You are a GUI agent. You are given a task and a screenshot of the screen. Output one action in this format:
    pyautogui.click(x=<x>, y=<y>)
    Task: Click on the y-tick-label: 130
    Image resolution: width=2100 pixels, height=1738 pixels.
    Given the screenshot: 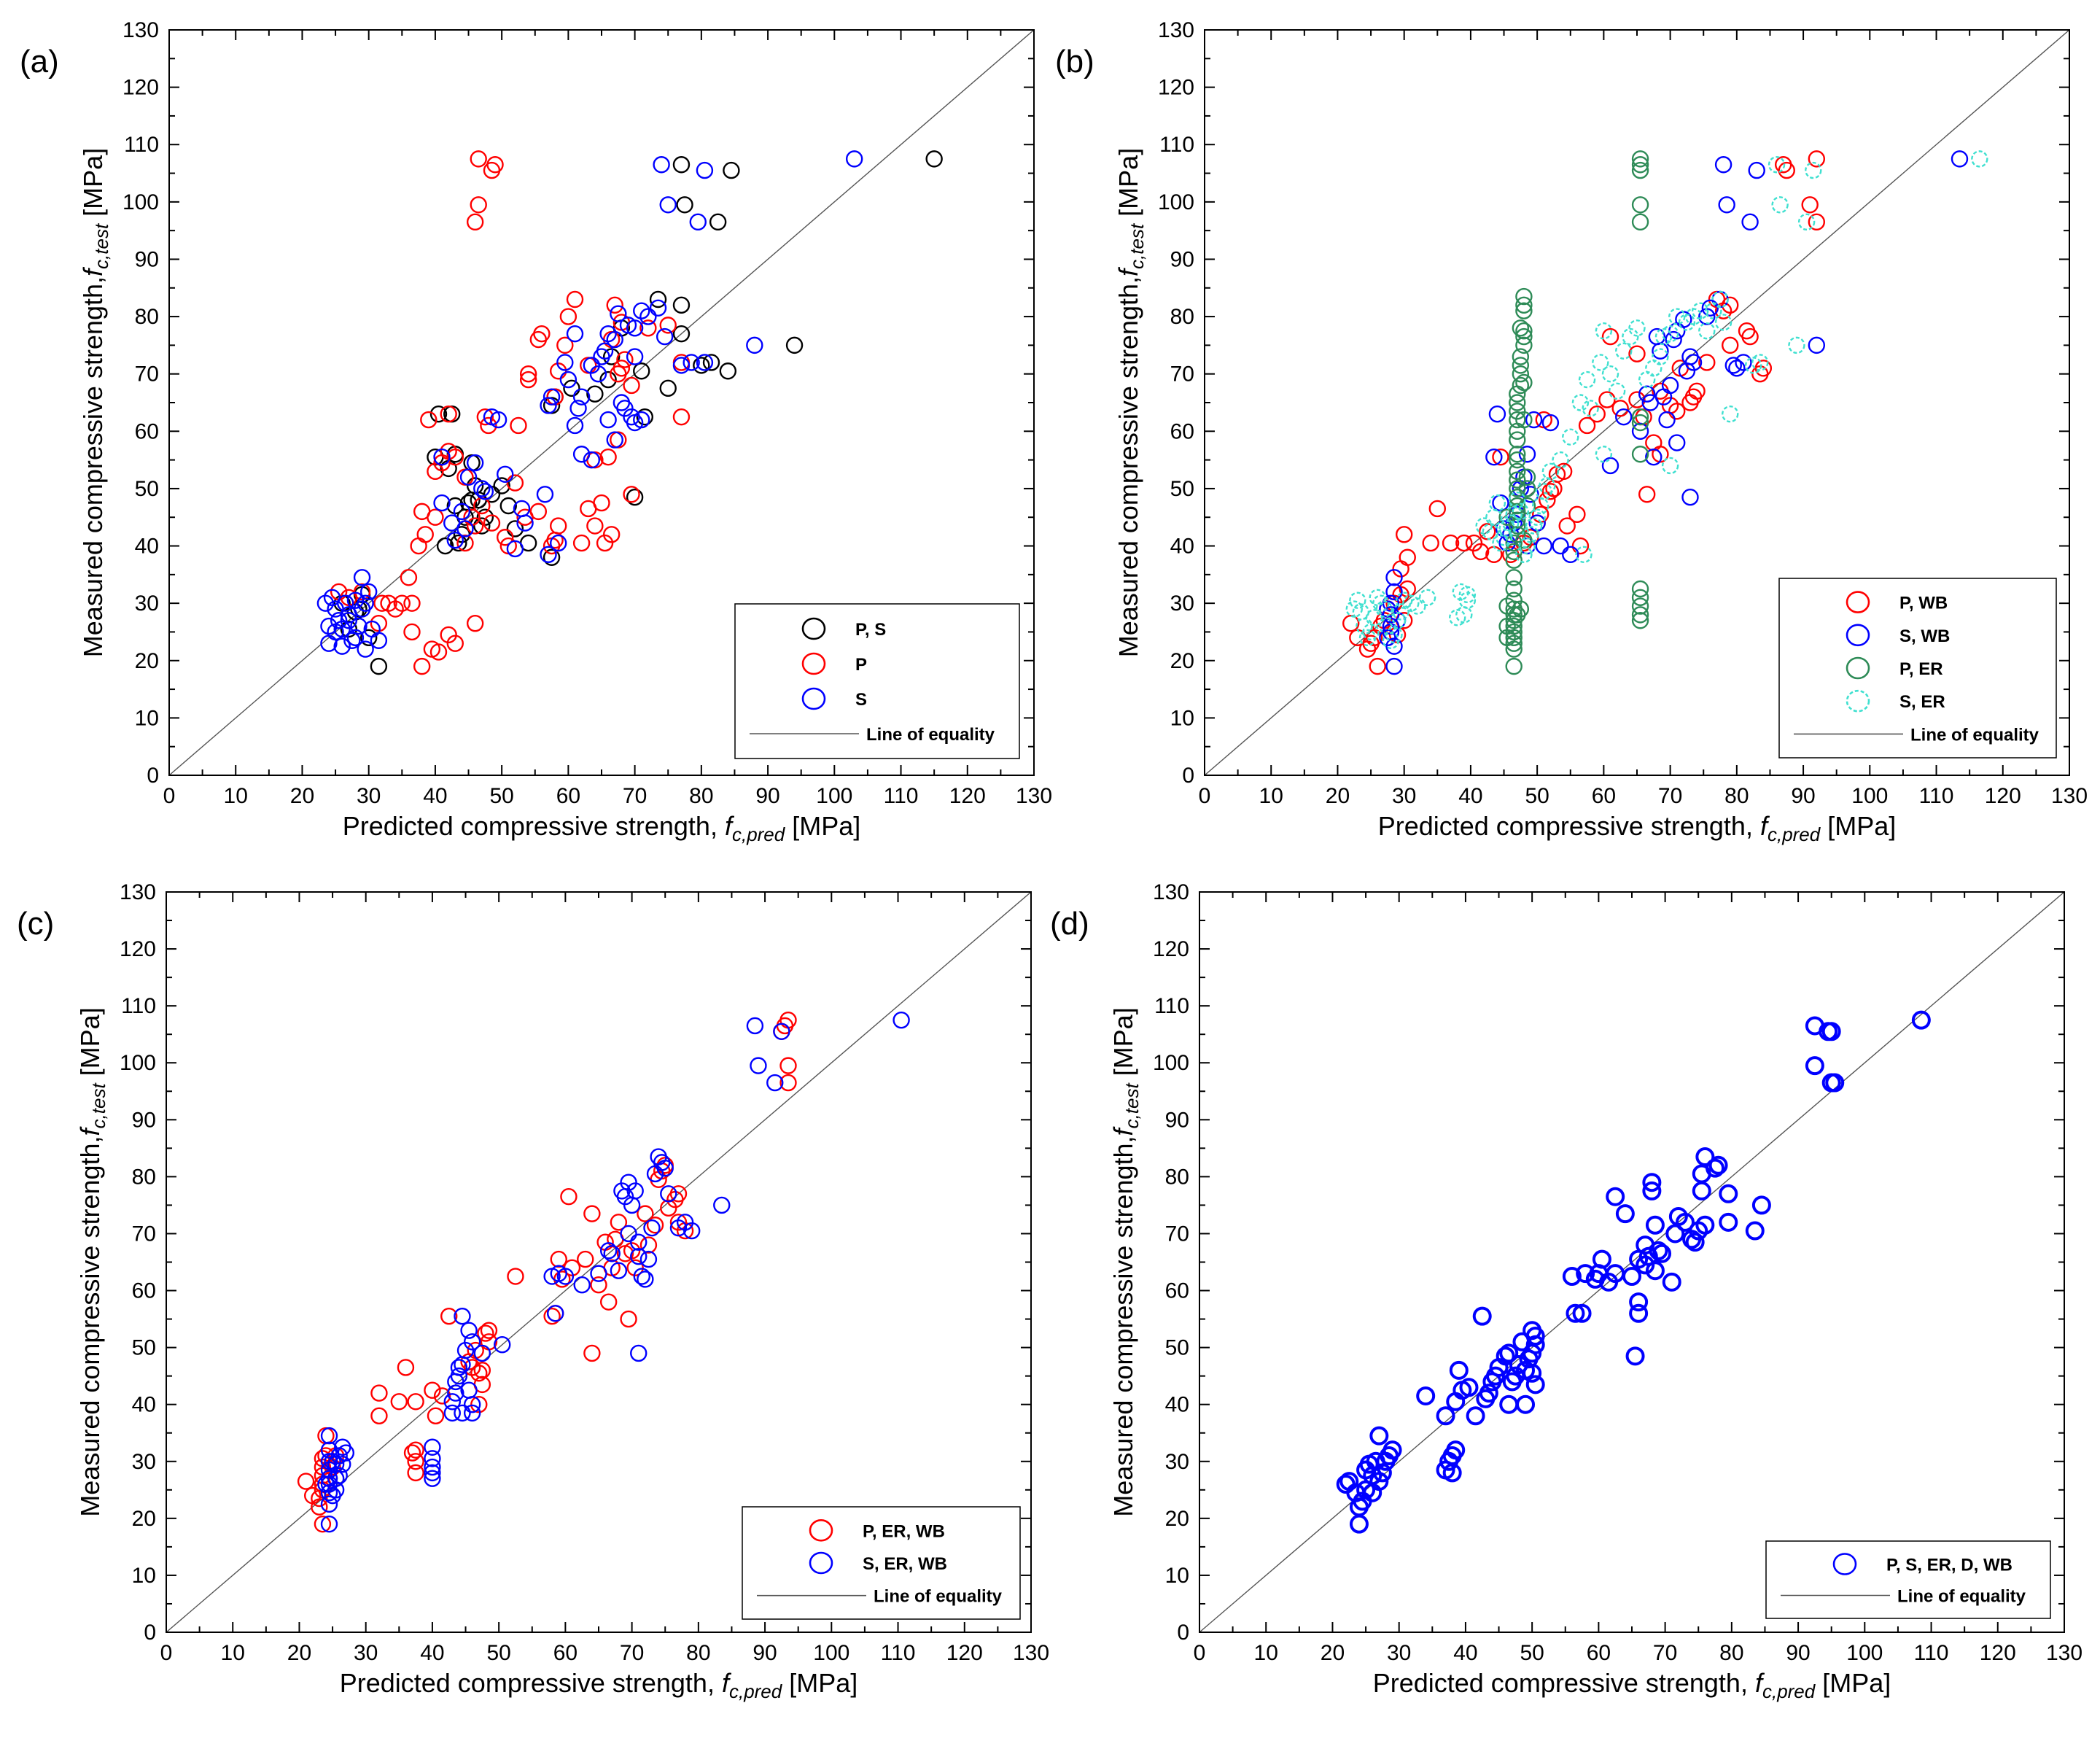 What is the action you would take?
    pyautogui.click(x=138, y=892)
    